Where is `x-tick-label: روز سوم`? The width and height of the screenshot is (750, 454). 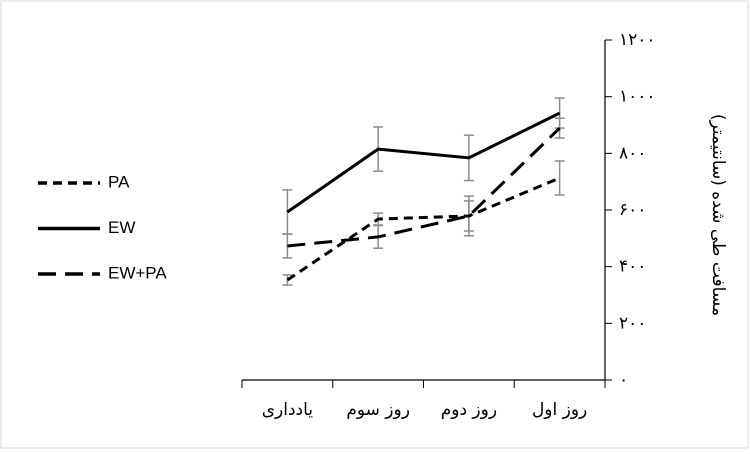 x-tick-label: روز سوم is located at coordinates (378, 410).